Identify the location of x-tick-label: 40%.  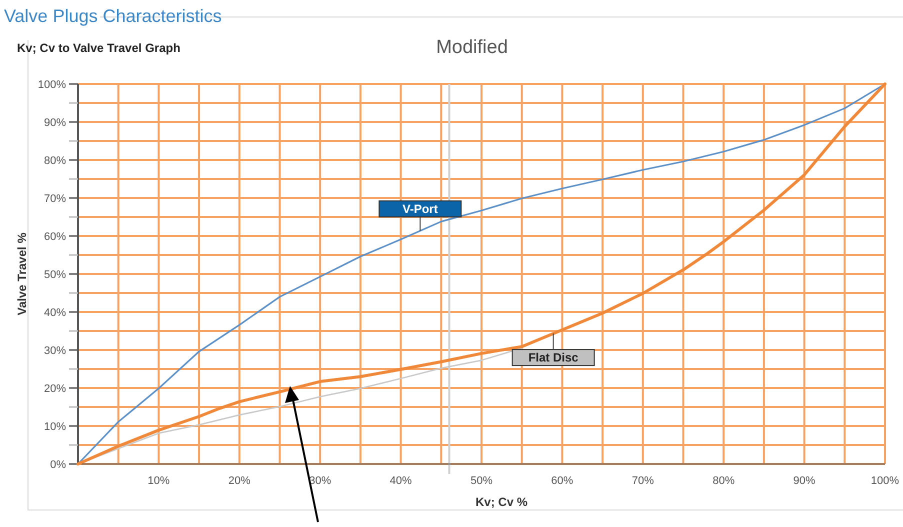
(401, 481).